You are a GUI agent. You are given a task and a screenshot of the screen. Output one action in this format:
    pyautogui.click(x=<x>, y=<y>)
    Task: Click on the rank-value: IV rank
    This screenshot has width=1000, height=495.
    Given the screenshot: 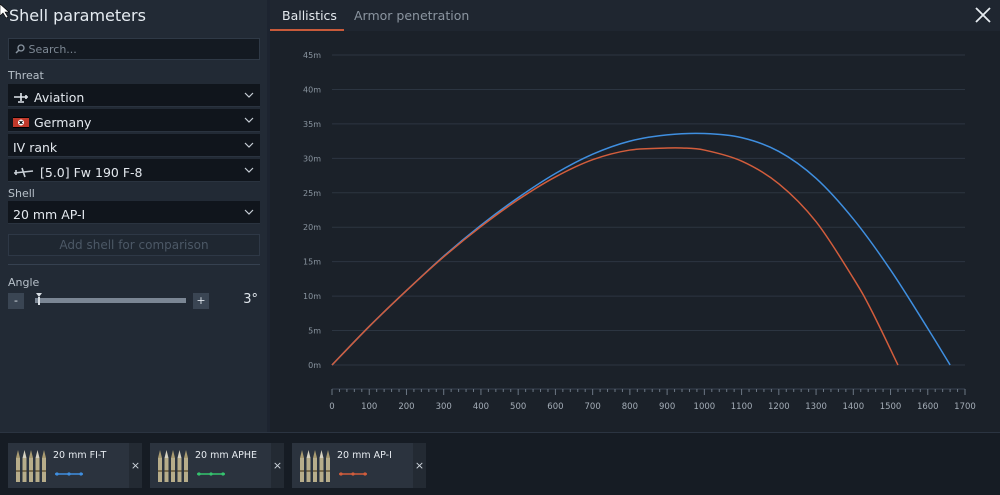 What is the action you would take?
    pyautogui.click(x=35, y=147)
    